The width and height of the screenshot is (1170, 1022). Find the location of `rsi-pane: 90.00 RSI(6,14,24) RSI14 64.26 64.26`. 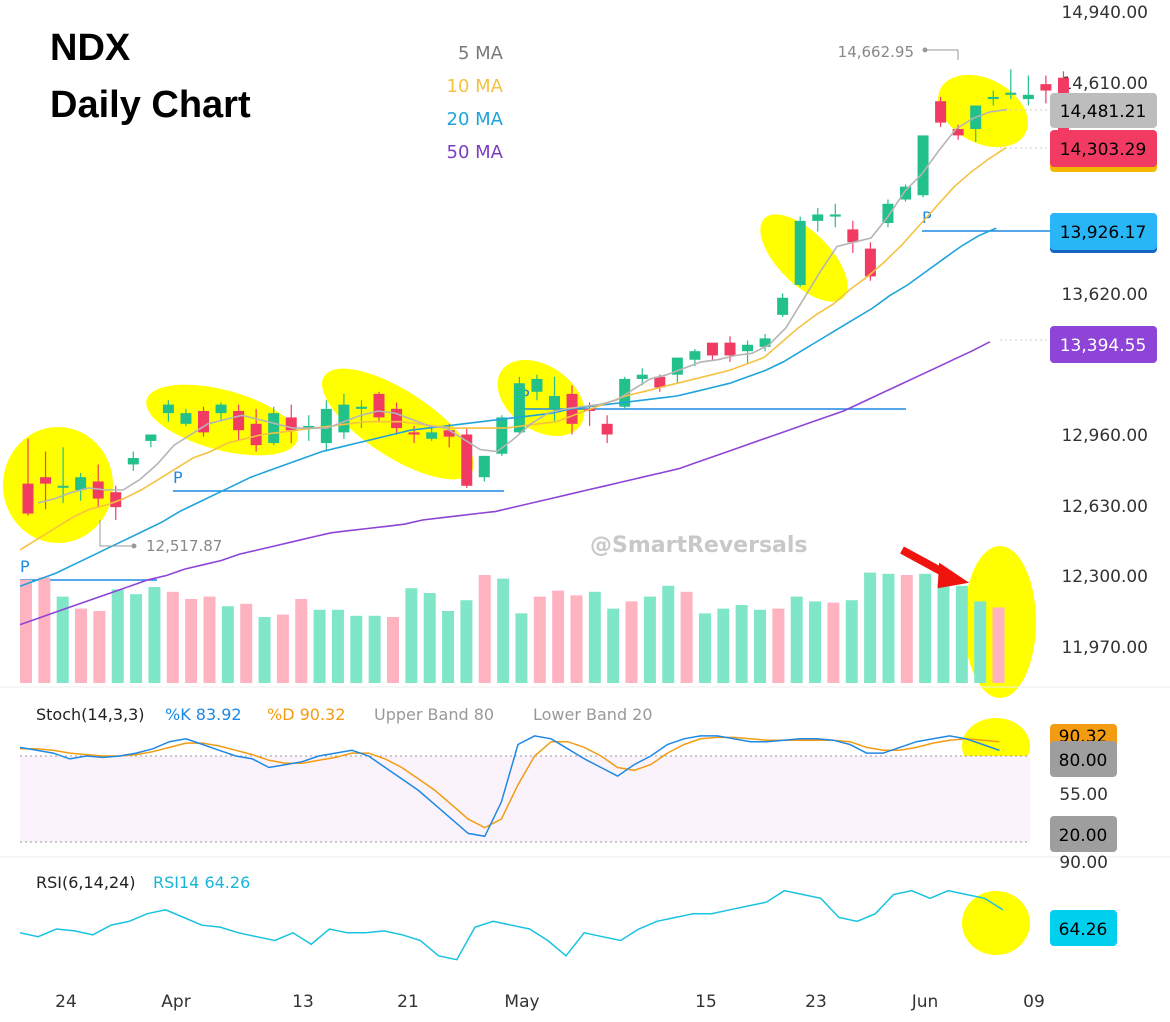

rsi-pane: 90.00 RSI(6,14,24) RSI14 64.26 64.26 is located at coordinates (568, 907).